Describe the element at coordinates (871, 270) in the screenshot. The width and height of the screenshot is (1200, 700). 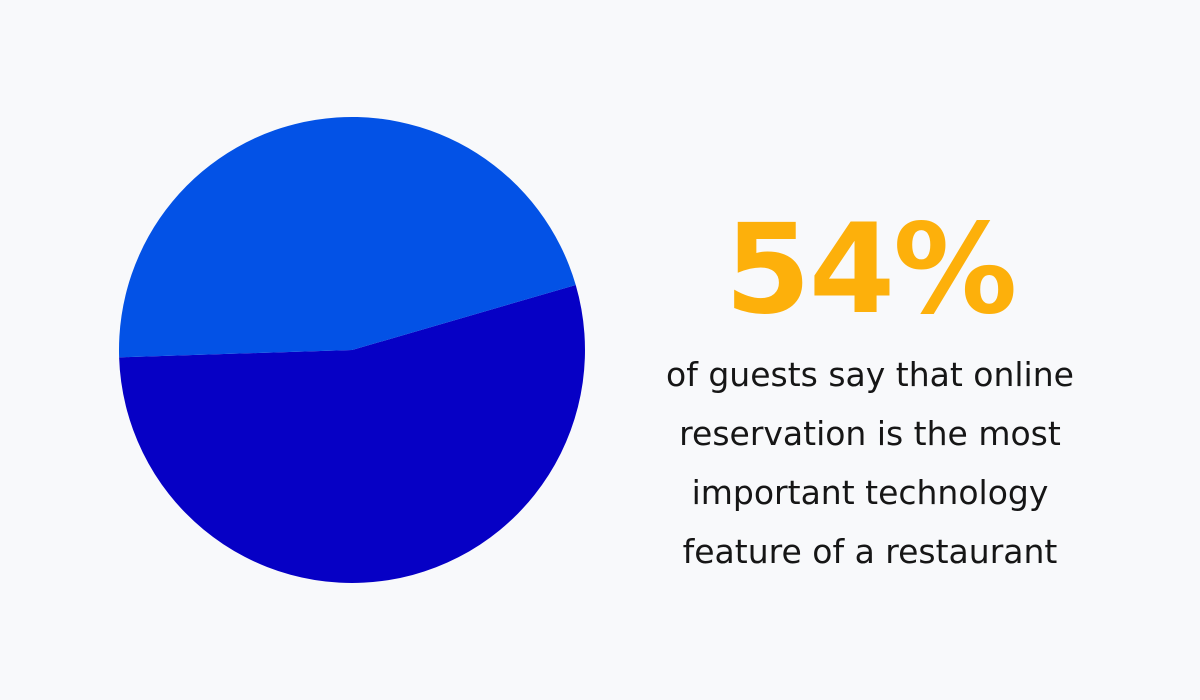
I see `stat-value: 54%` at that location.